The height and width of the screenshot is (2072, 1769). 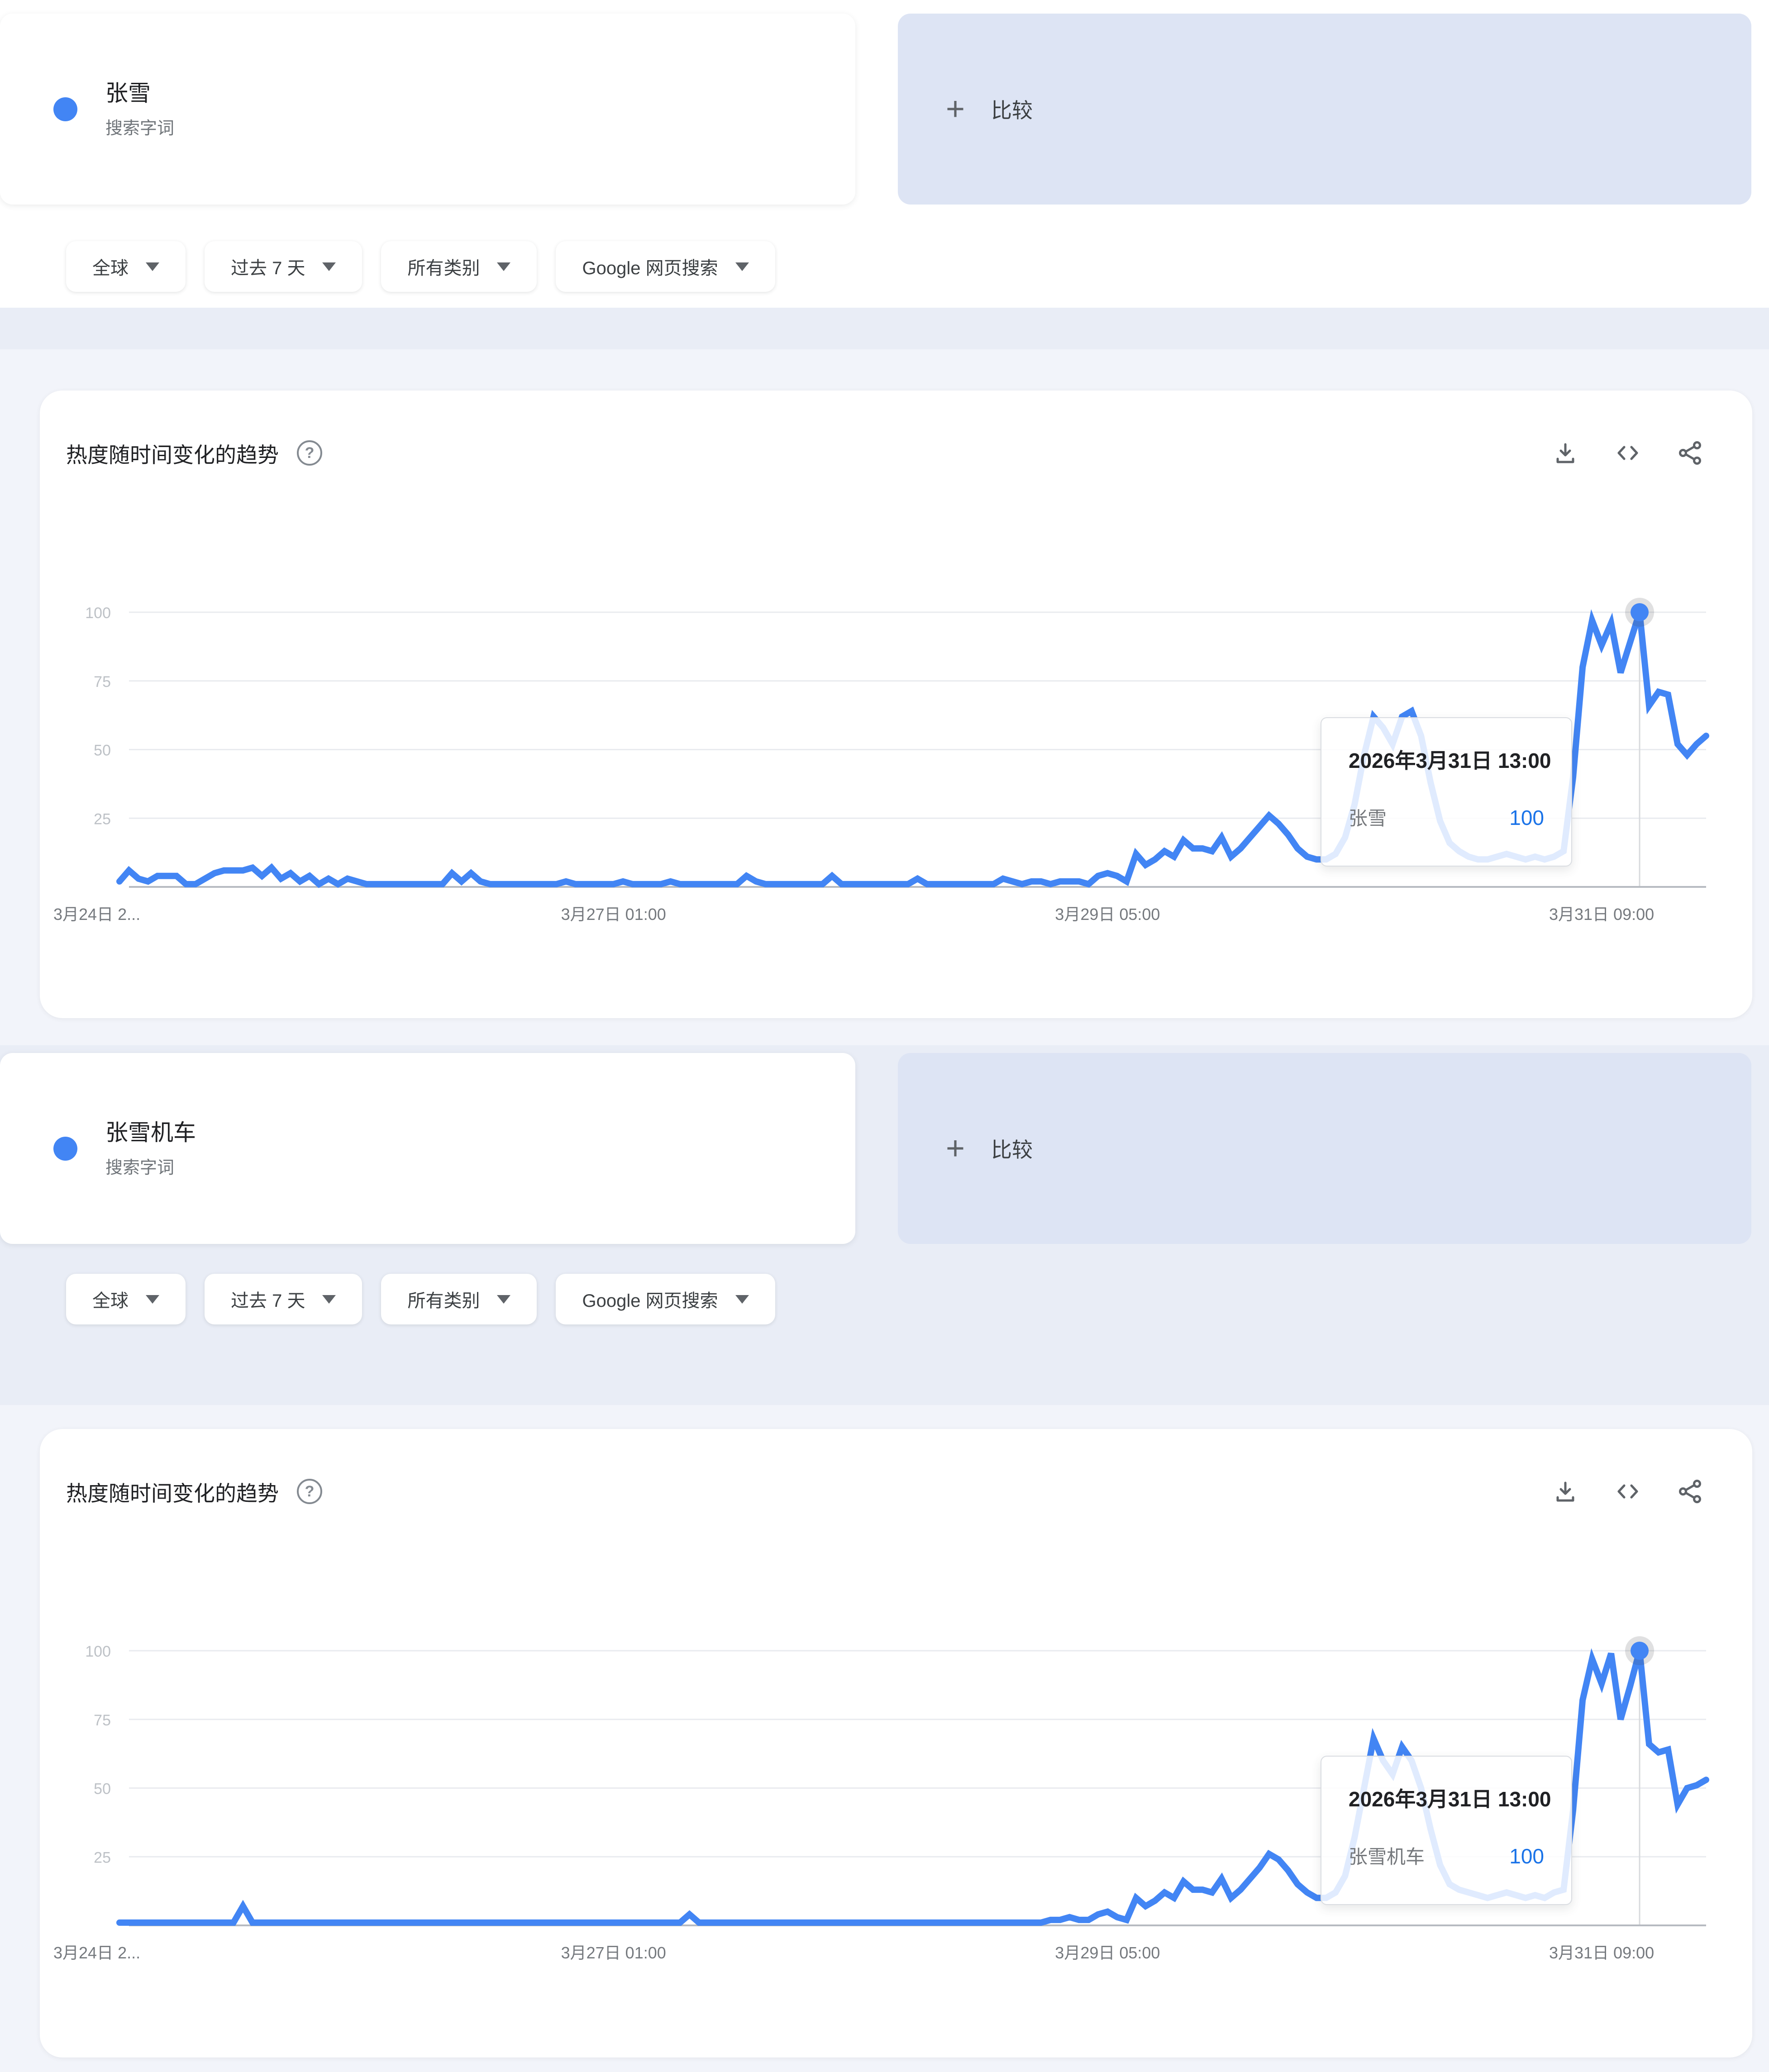 I want to click on filter-row-2: 全球 过去 7 天 所有类别 Google 网页搜索, so click(x=420, y=1299).